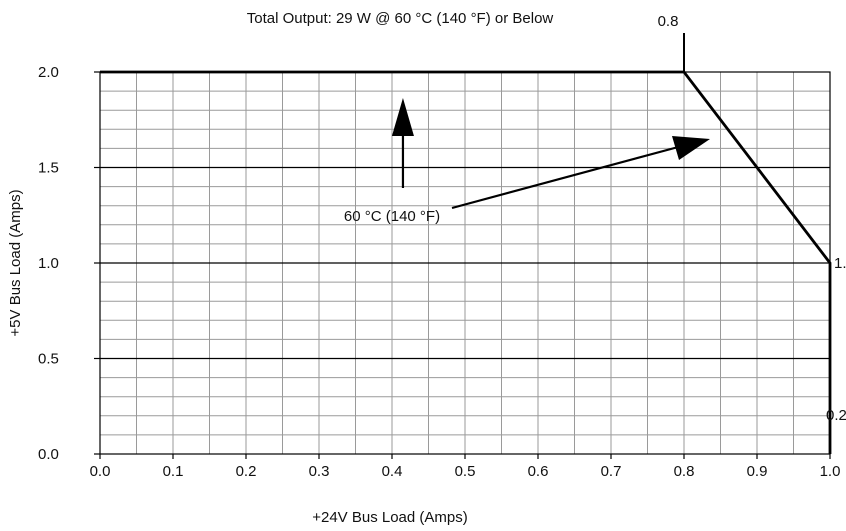 This screenshot has height=531, width=846. I want to click on x-tick-label: 0.9, so click(757, 471).